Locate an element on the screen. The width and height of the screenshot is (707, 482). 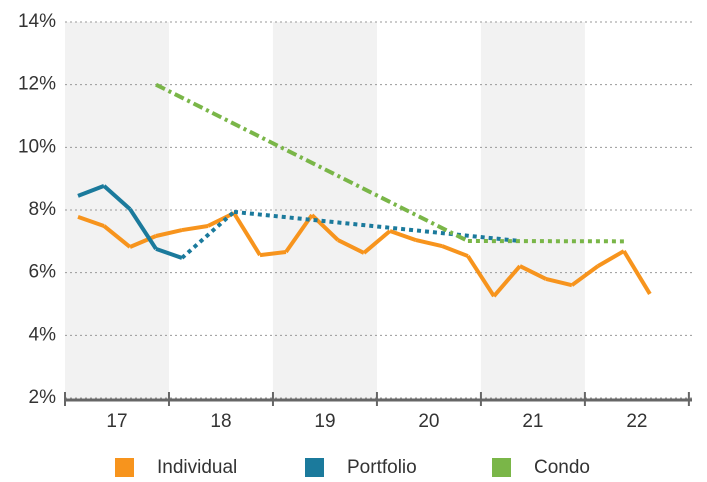
x-tick-label: 17 is located at coordinates (116, 421).